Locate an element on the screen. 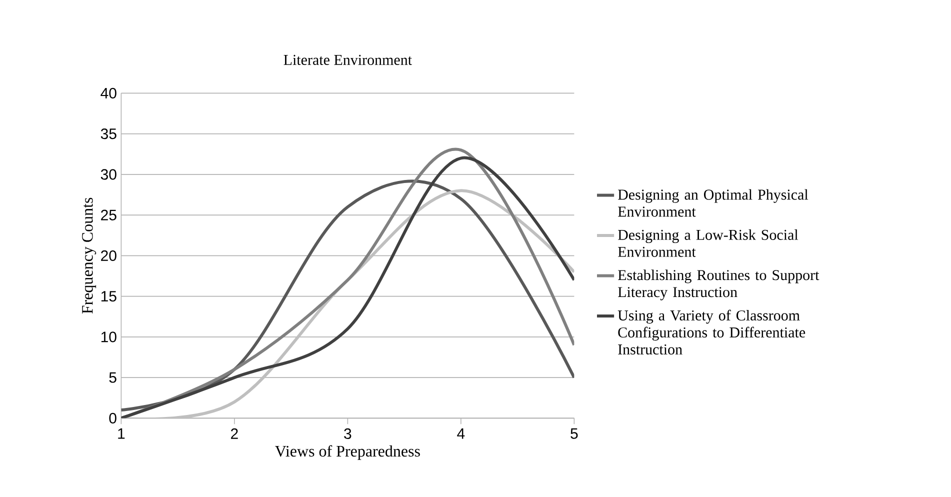 The height and width of the screenshot is (497, 951). y-tick-label: 0 is located at coordinates (112, 418).